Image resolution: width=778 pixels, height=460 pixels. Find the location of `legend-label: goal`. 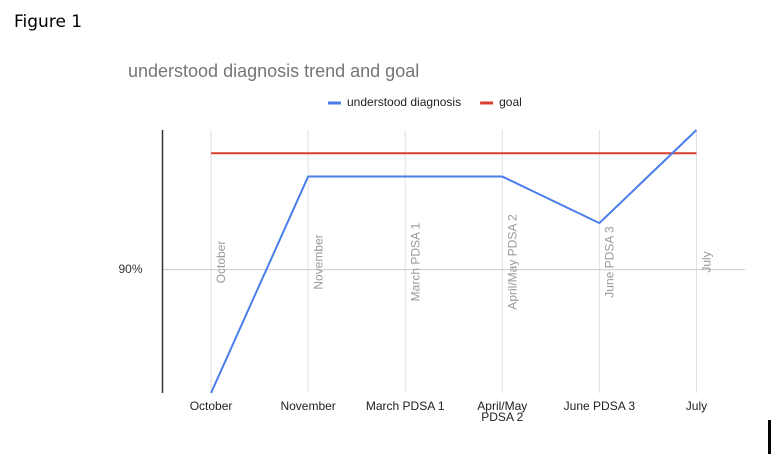

legend-label: goal is located at coordinates (510, 102).